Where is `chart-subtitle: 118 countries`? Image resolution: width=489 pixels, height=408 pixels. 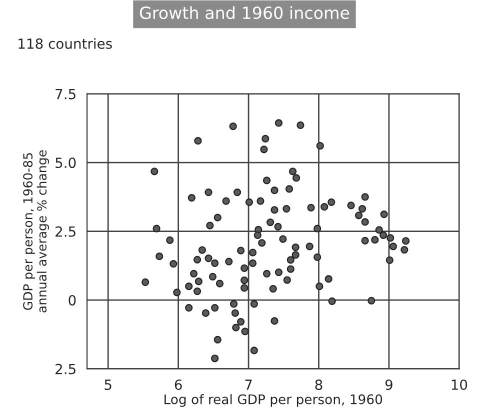
chart-subtitle: 118 countries is located at coordinates (65, 43).